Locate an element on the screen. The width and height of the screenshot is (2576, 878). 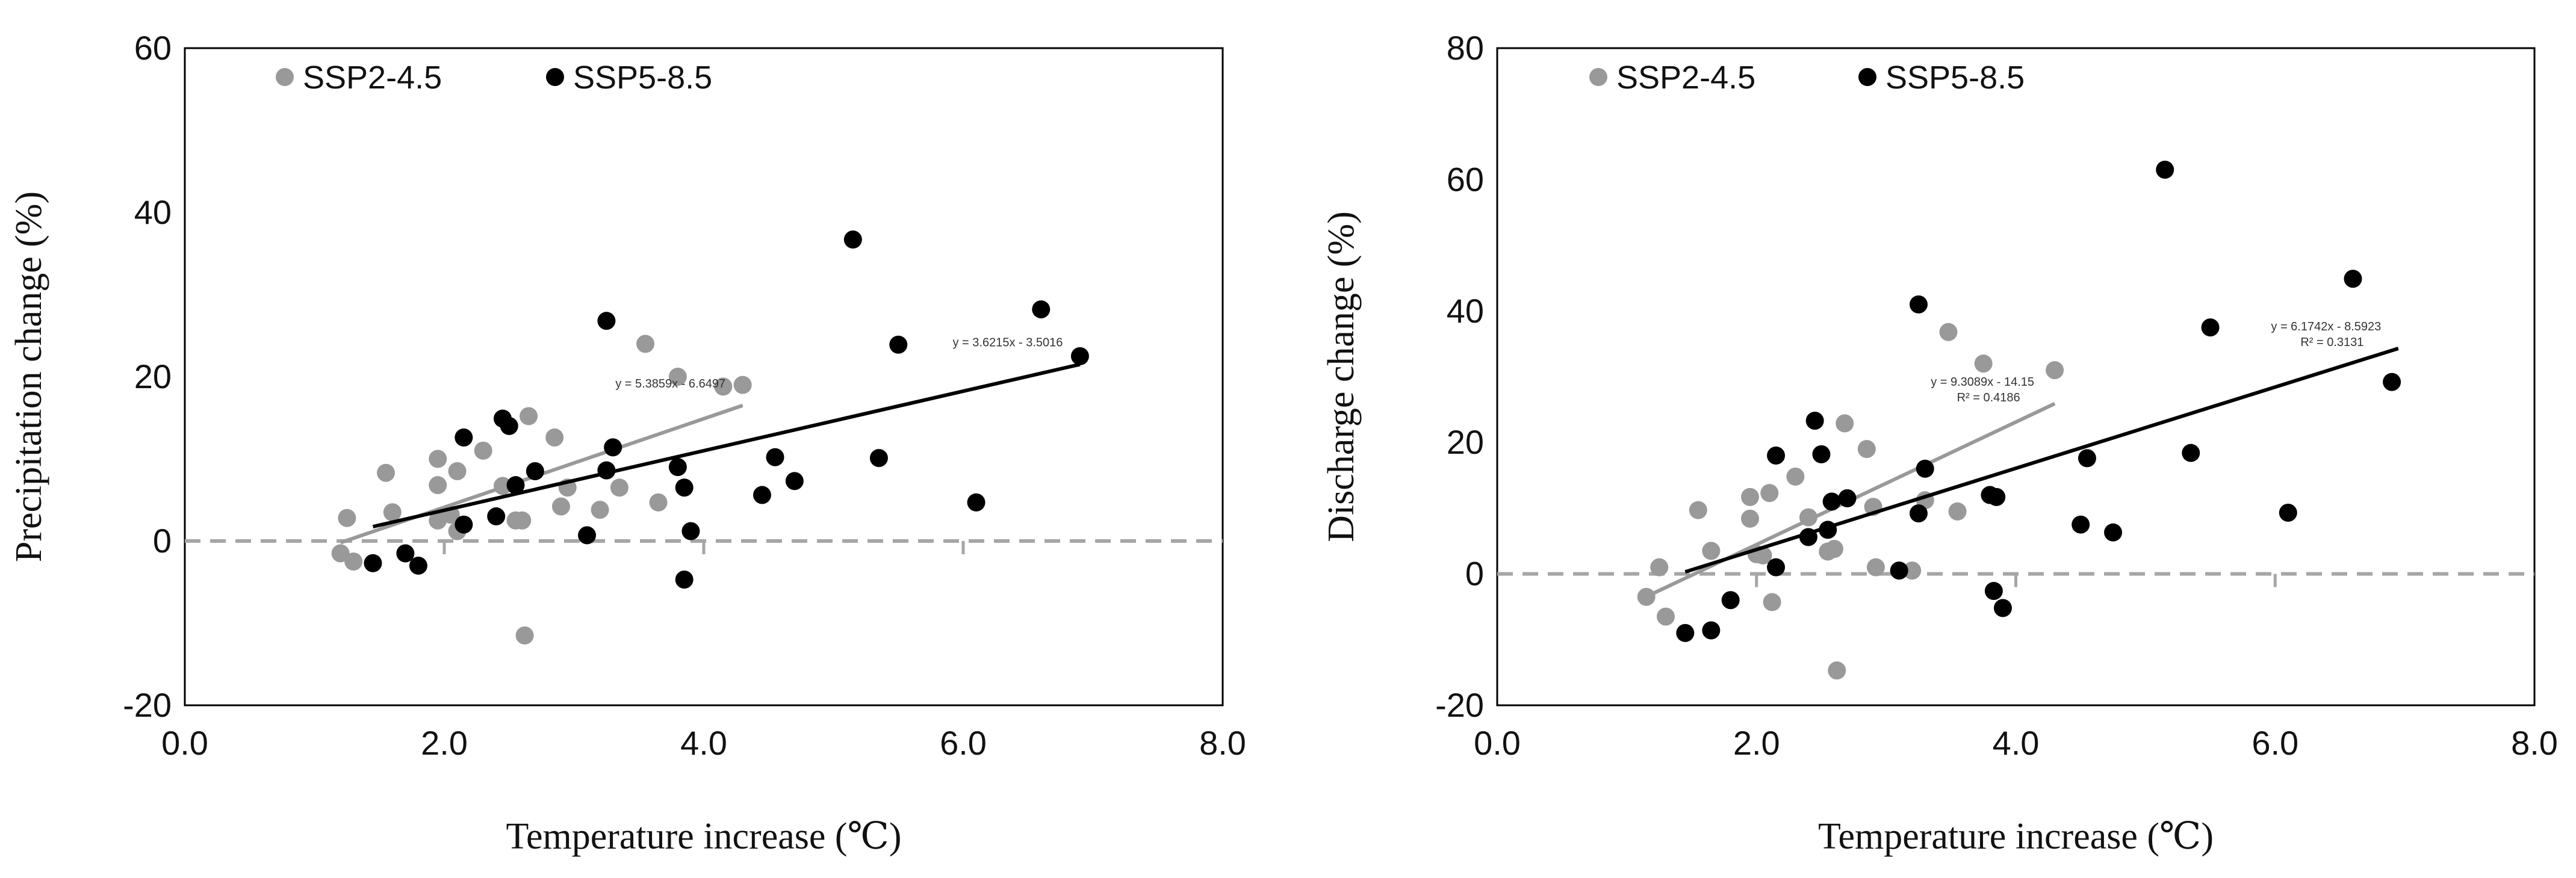
trend-equation: y = 6.1742x - 8.5923 is located at coordinates (2326, 326).